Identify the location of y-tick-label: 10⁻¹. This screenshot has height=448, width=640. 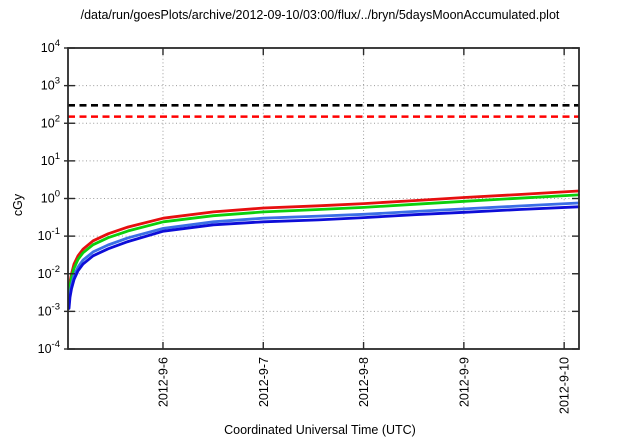
(49, 234).